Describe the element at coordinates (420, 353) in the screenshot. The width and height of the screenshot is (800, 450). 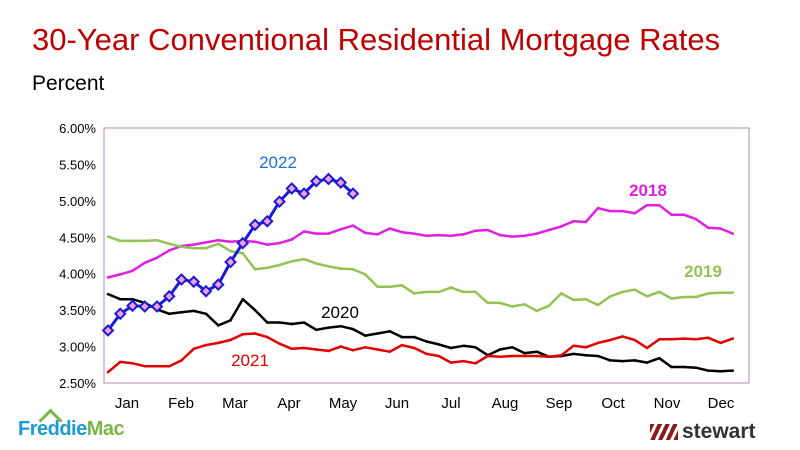
I see `series-line-2021` at that location.